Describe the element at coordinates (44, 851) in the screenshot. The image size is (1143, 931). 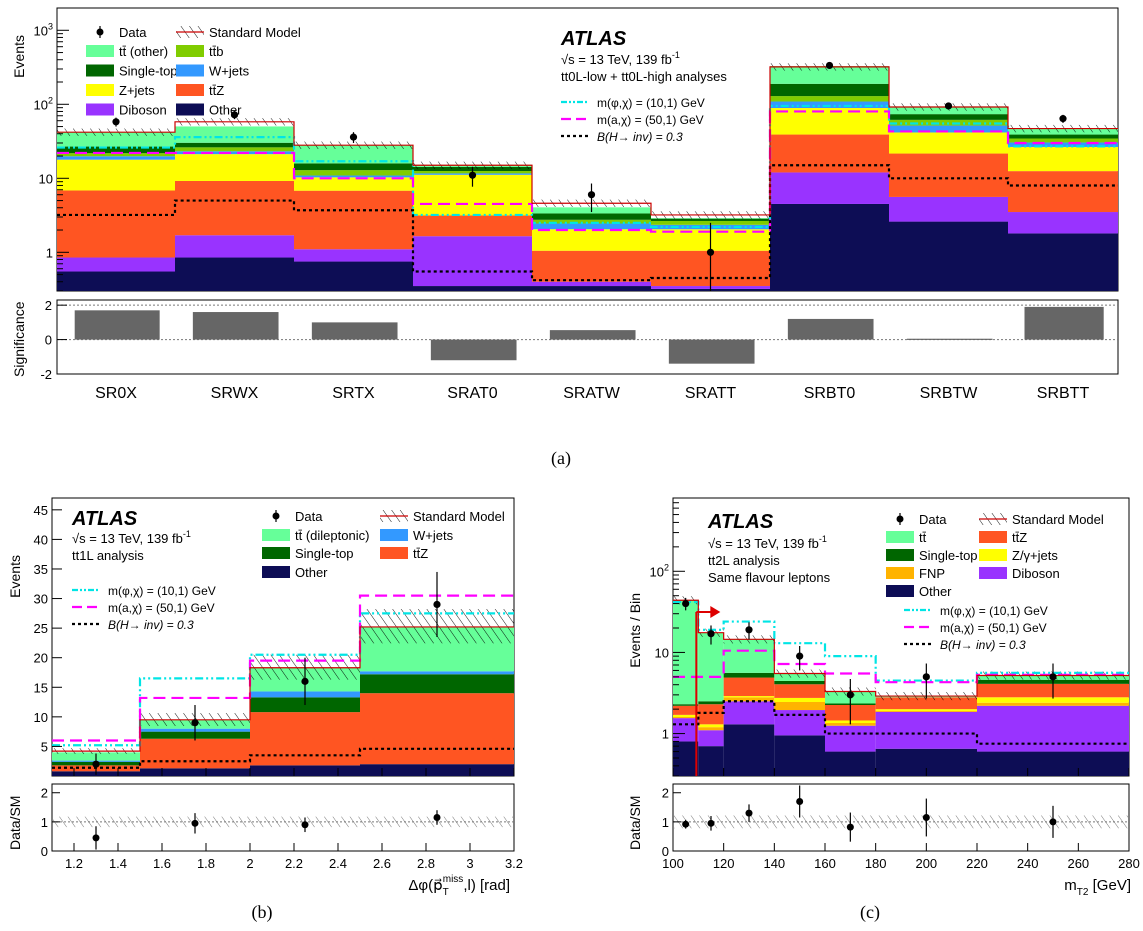
I see `b-ratio-ytick-label-0: 0` at that location.